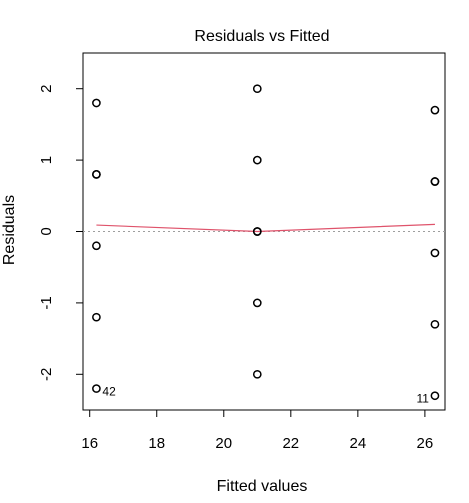 This screenshot has width=469, height=503. What do you see at coordinates (422, 399) in the screenshot?
I see `point-annotation: 11` at bounding box center [422, 399].